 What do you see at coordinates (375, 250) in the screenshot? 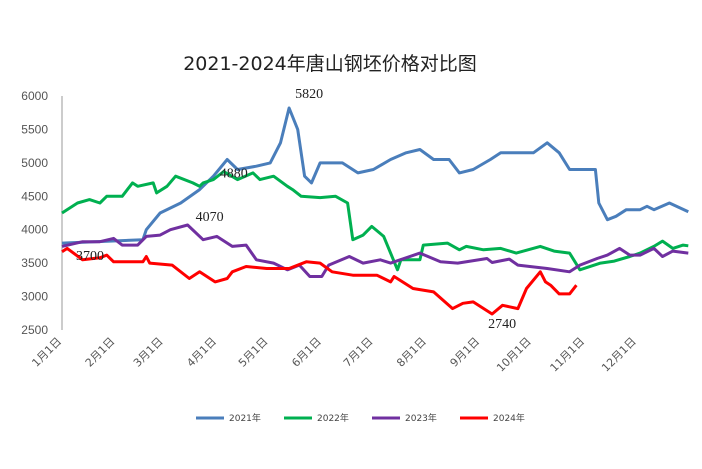
I see `series-line-2023年` at bounding box center [375, 250].